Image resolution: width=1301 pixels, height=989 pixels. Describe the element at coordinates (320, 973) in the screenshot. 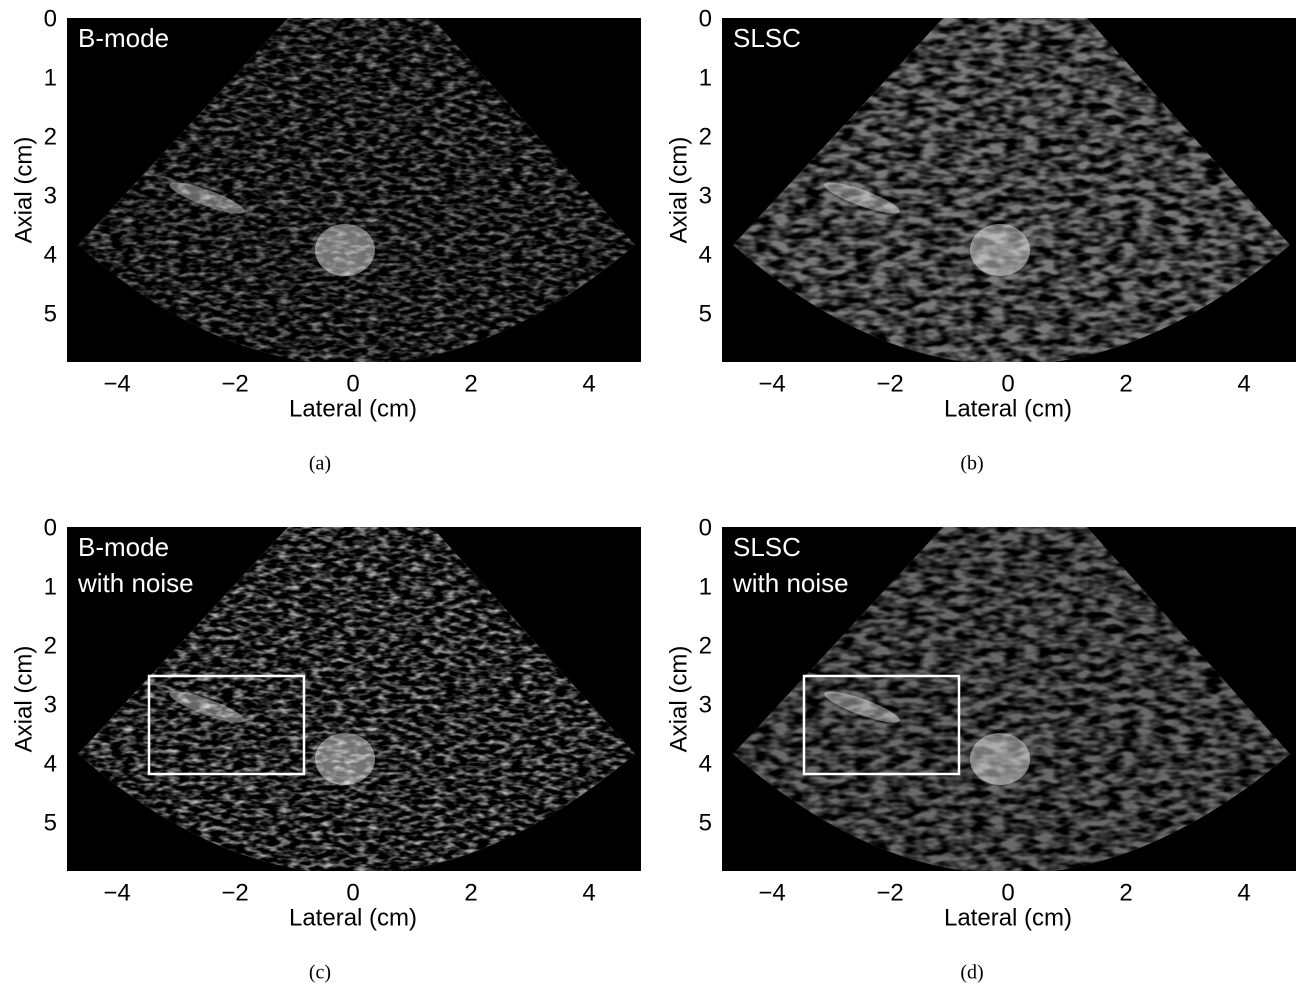

I see `caption: (c)` at that location.